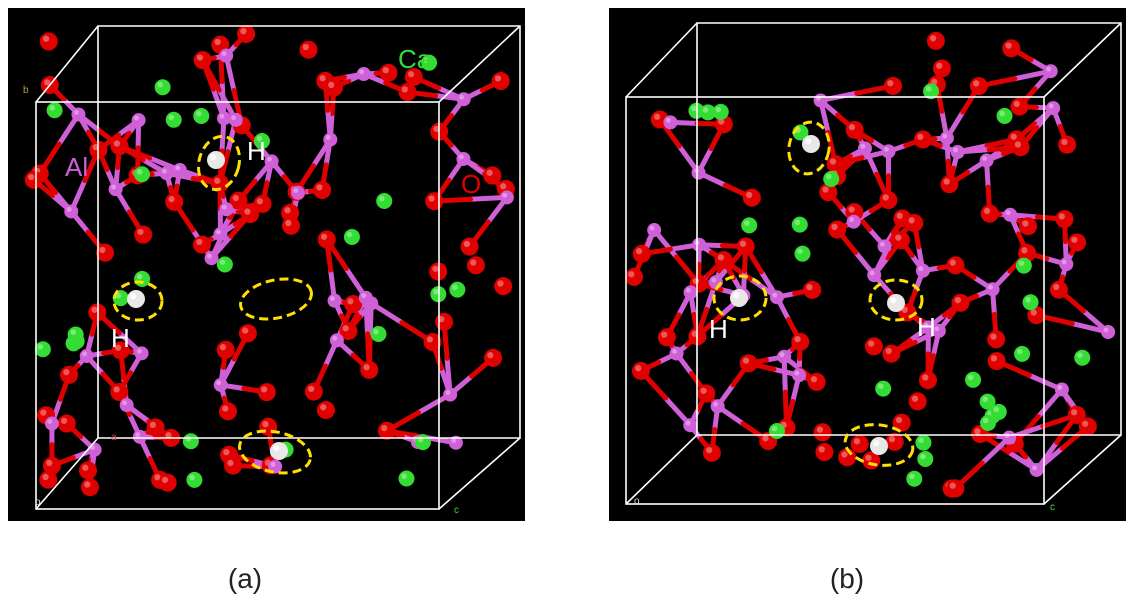  I want to click on axis-label-o: o, so click(637, 501).